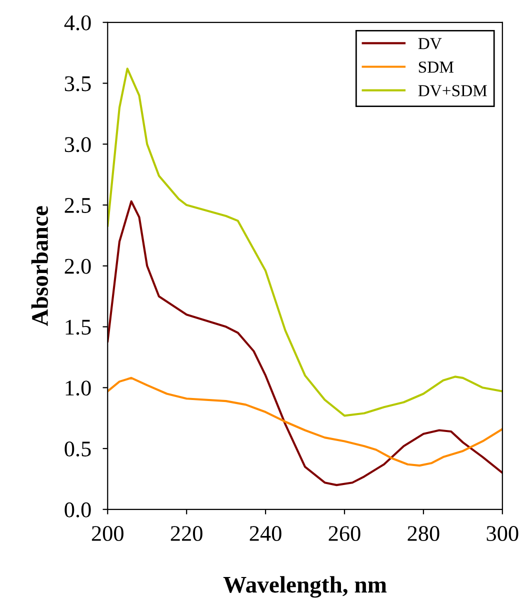  What do you see at coordinates (344, 534) in the screenshot?
I see `x-tick-label: 260` at bounding box center [344, 534].